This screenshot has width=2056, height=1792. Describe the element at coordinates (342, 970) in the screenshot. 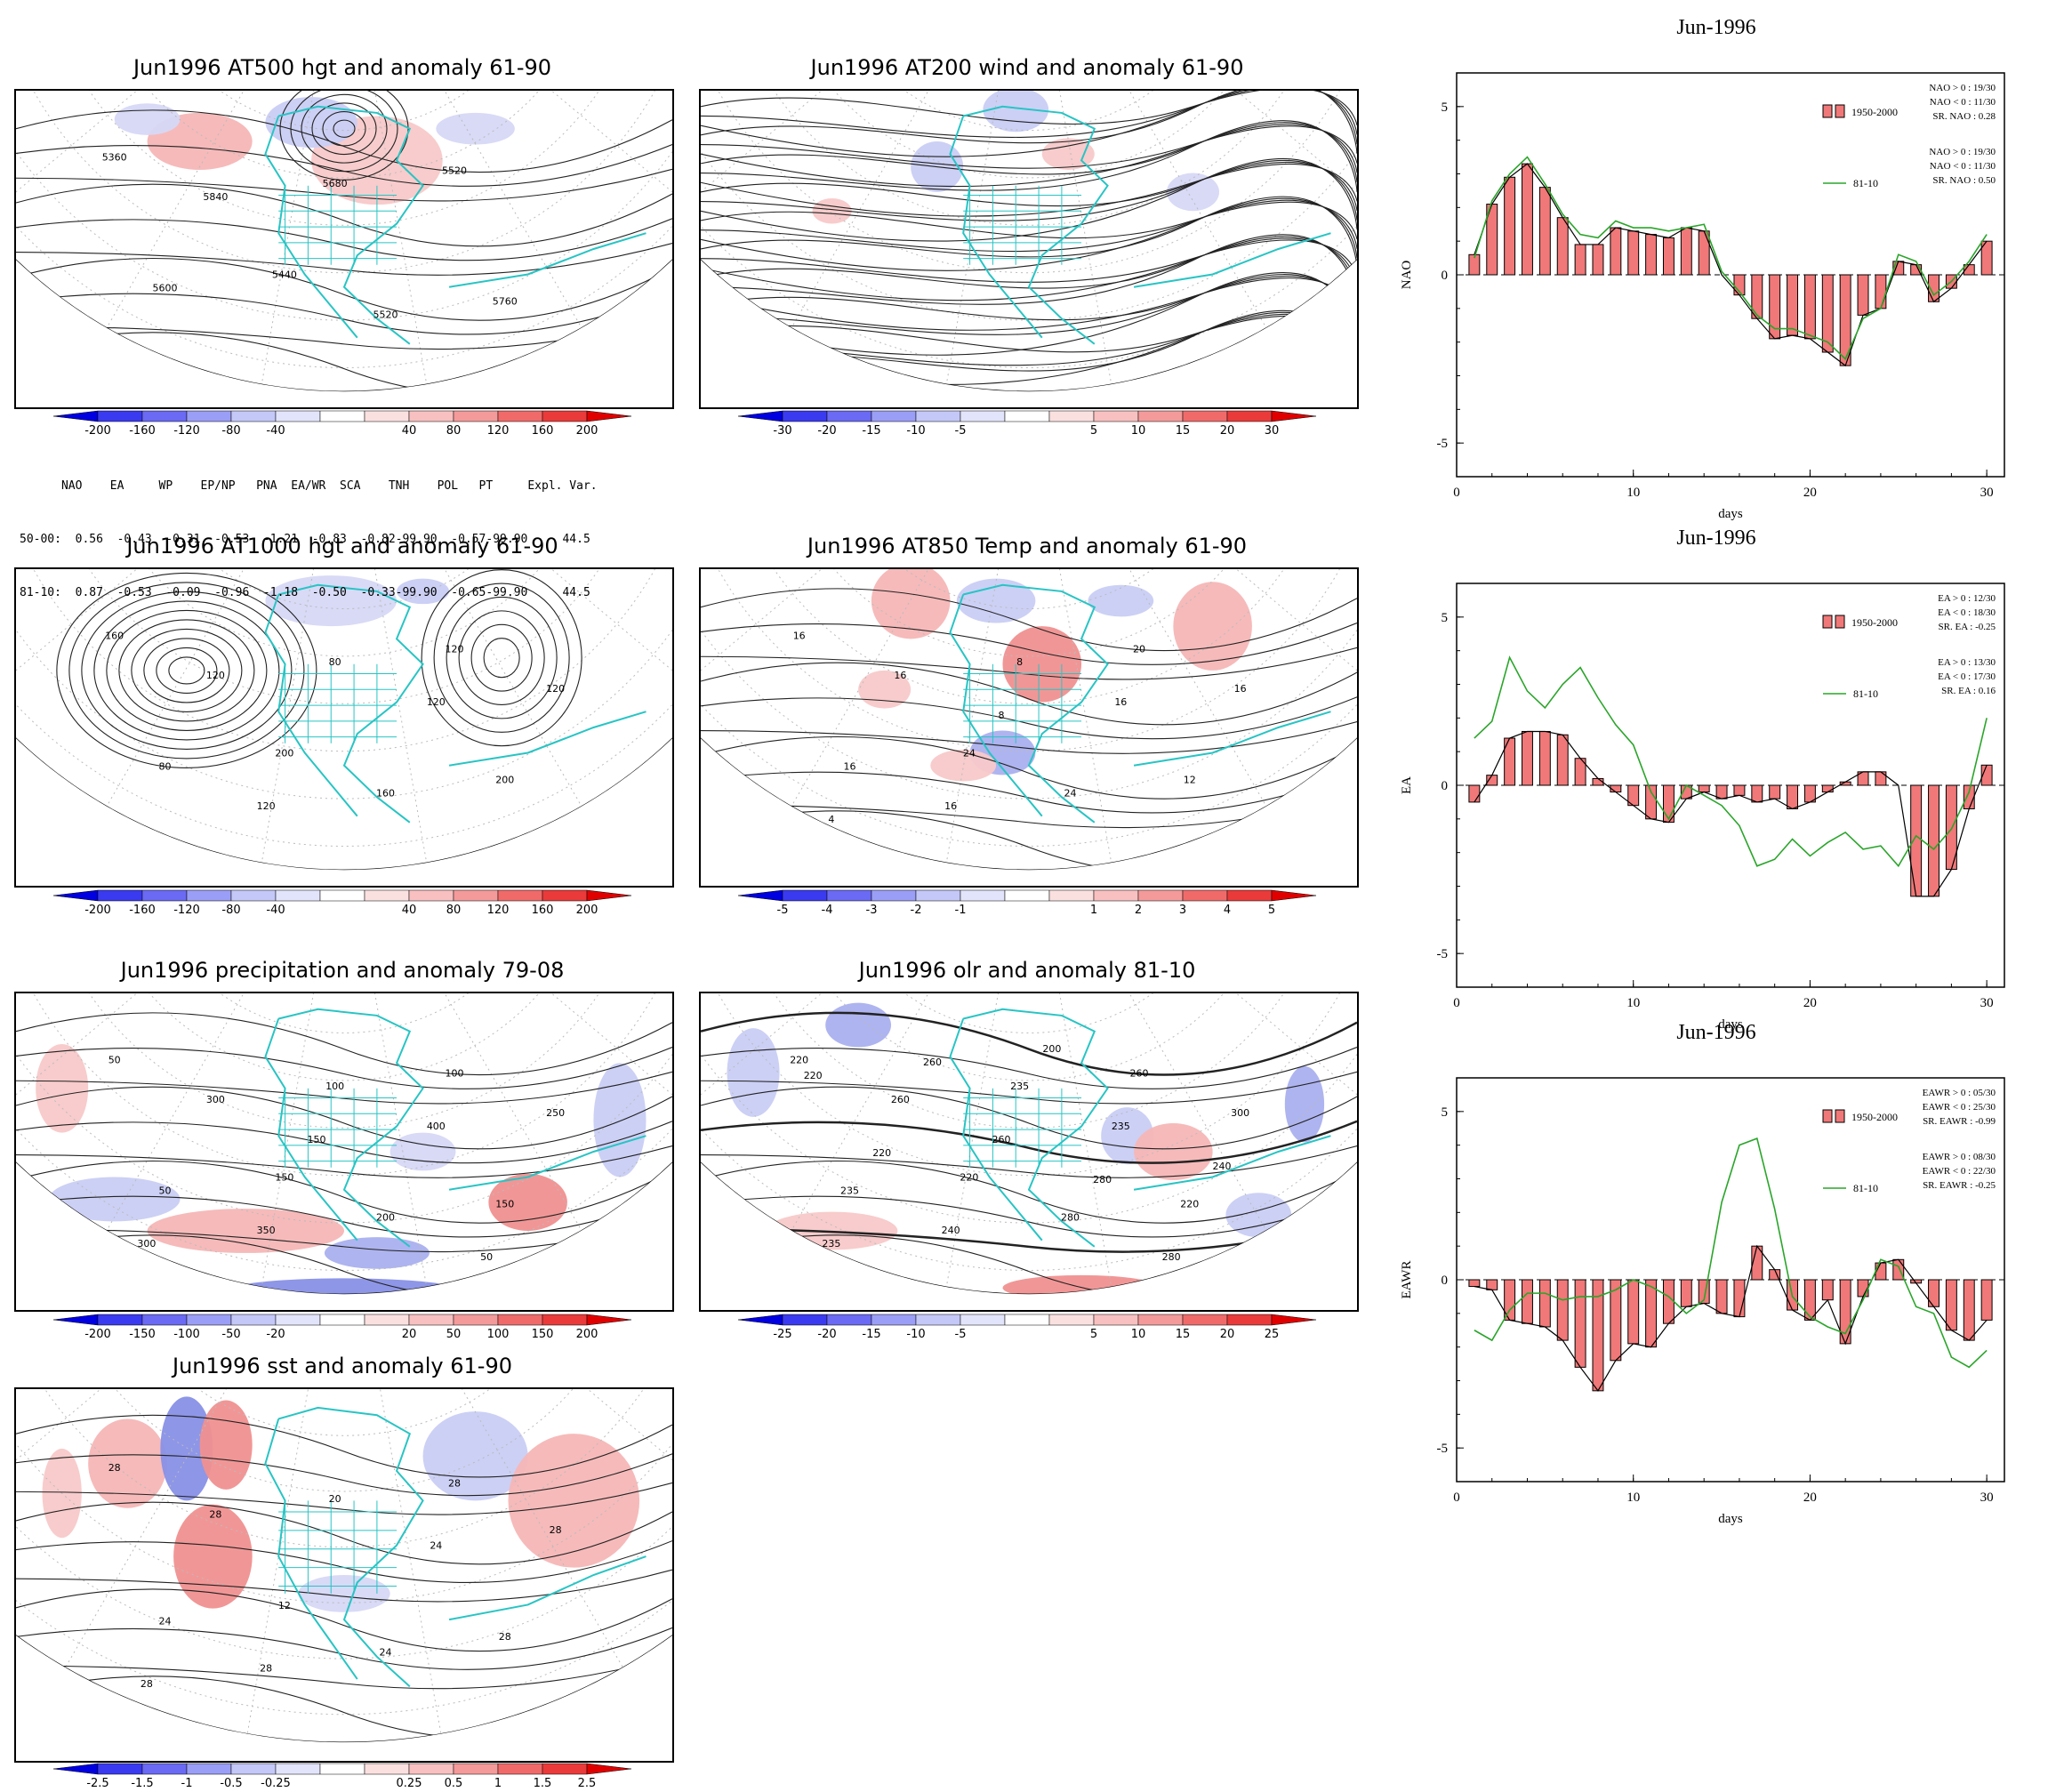

I see `map-title-precip: Jun1996 precipitation and anomaly 79-08` at that location.